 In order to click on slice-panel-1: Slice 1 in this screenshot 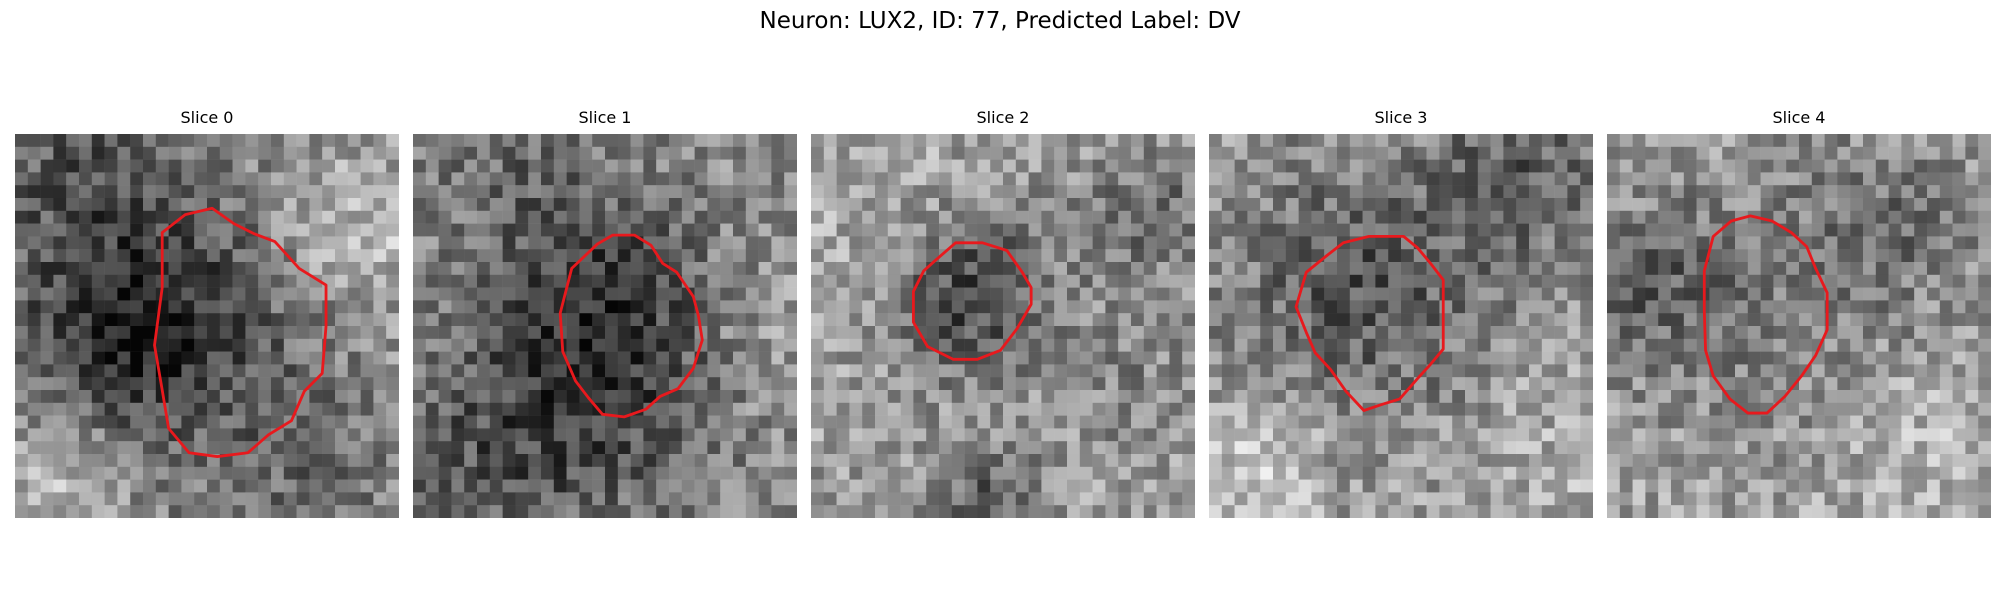, I will do `click(605, 118)`.